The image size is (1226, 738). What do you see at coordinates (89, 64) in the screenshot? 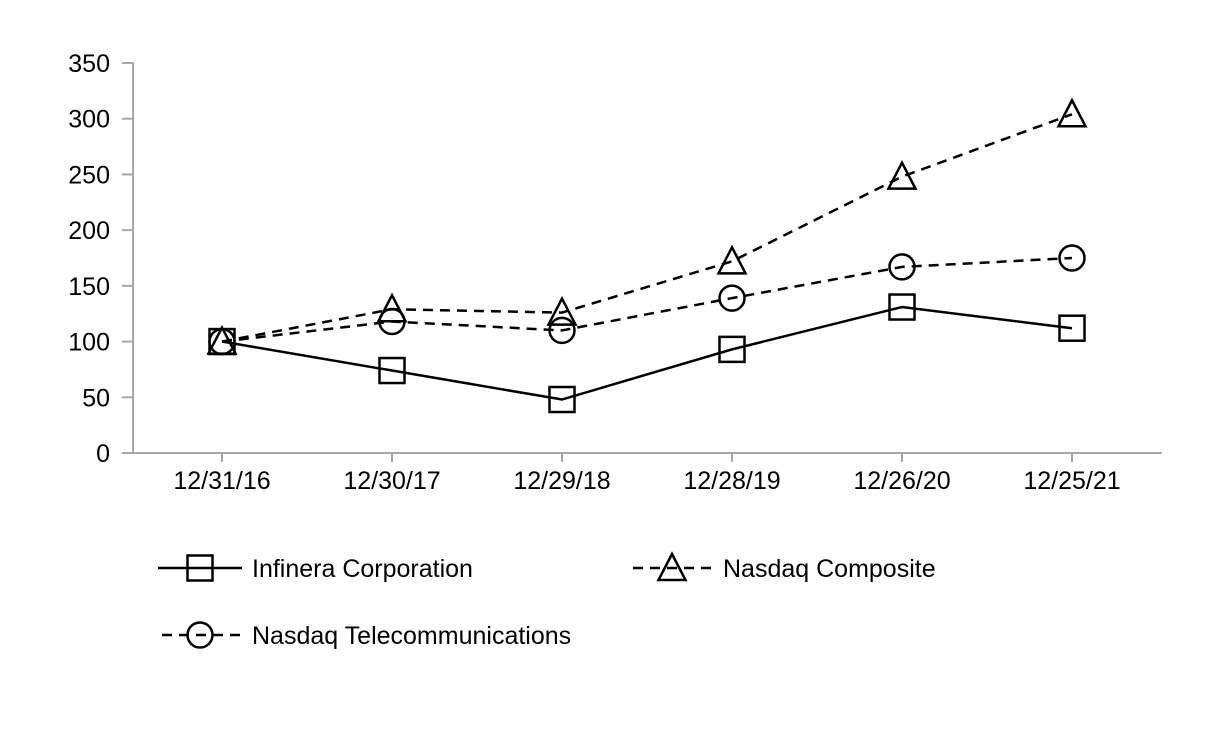
I see `y-axis-tick-label: 350` at bounding box center [89, 64].